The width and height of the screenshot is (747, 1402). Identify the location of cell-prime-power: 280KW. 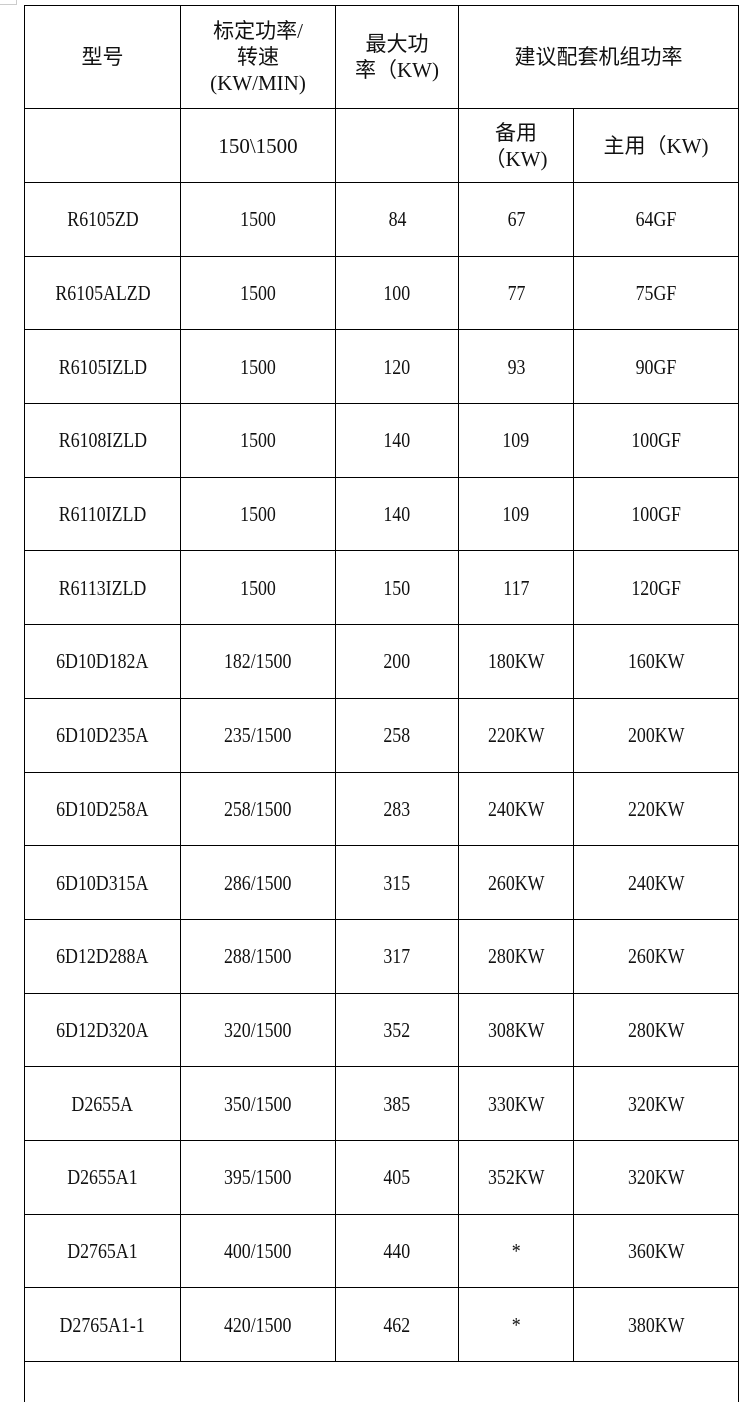
(656, 1030).